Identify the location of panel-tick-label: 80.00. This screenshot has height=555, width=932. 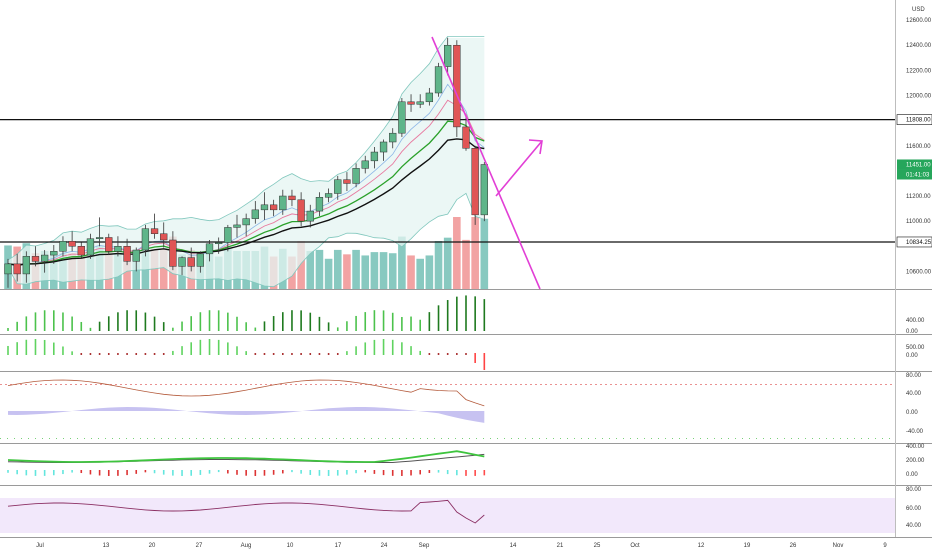
(914, 376).